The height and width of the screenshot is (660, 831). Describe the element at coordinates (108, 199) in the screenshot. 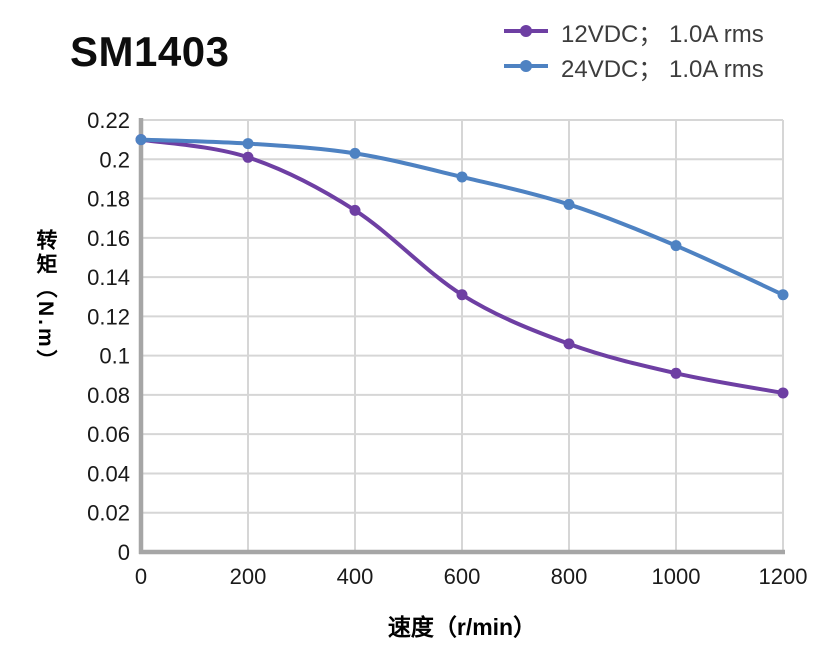

I see `y-tick-label: 0.18` at that location.